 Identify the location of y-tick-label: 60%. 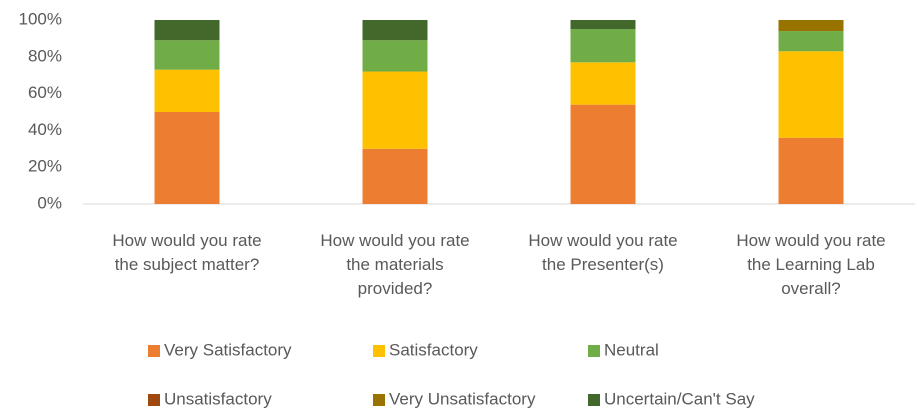
(45, 92).